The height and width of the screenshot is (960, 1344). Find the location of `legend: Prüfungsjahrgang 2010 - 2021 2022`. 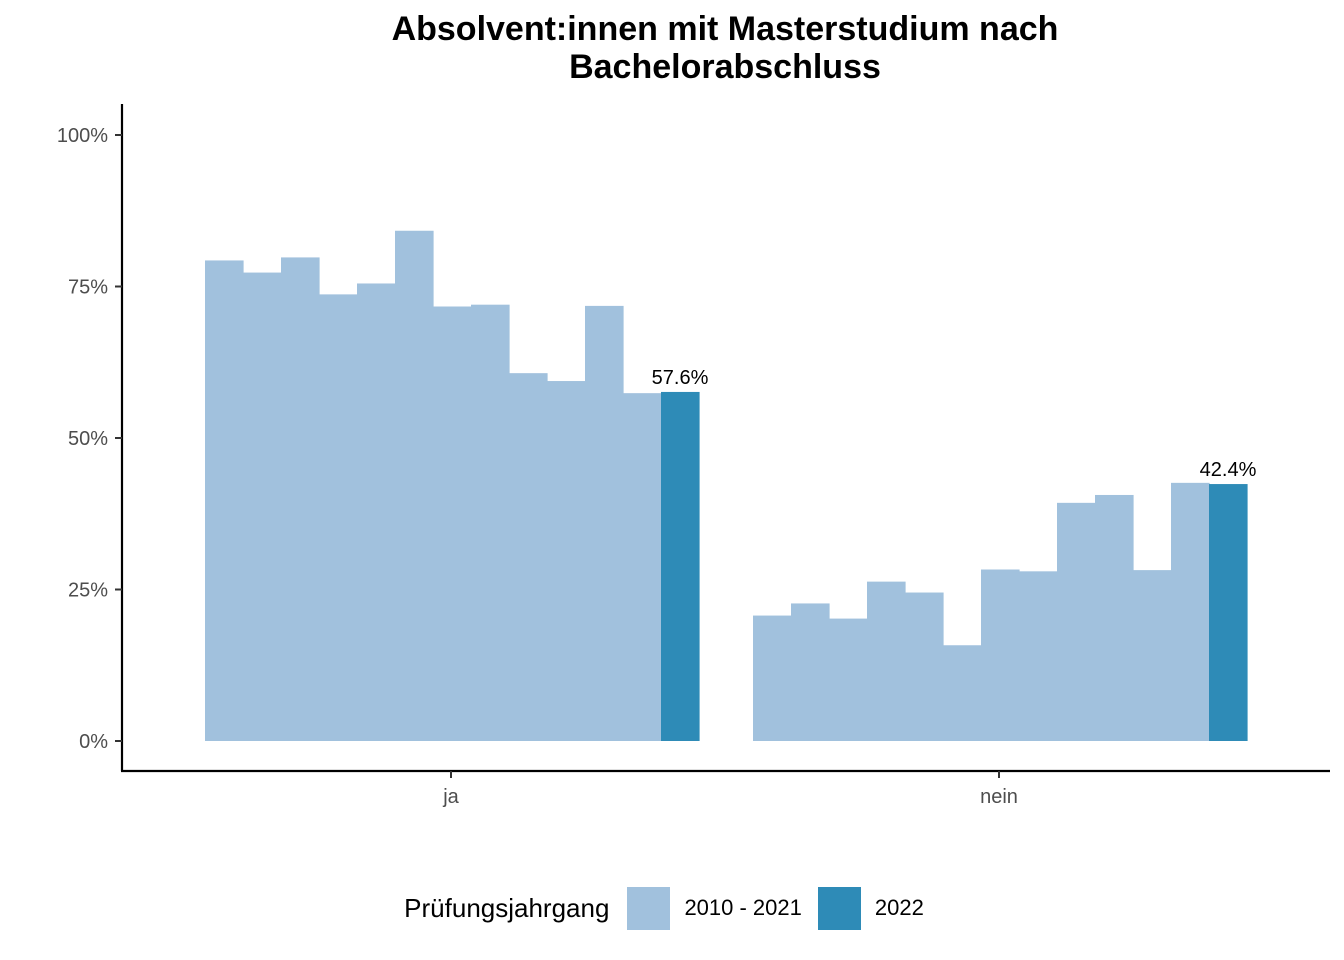

legend: Prüfungsjahrgang 2010 - 2021 2022 is located at coordinates (672, 908).